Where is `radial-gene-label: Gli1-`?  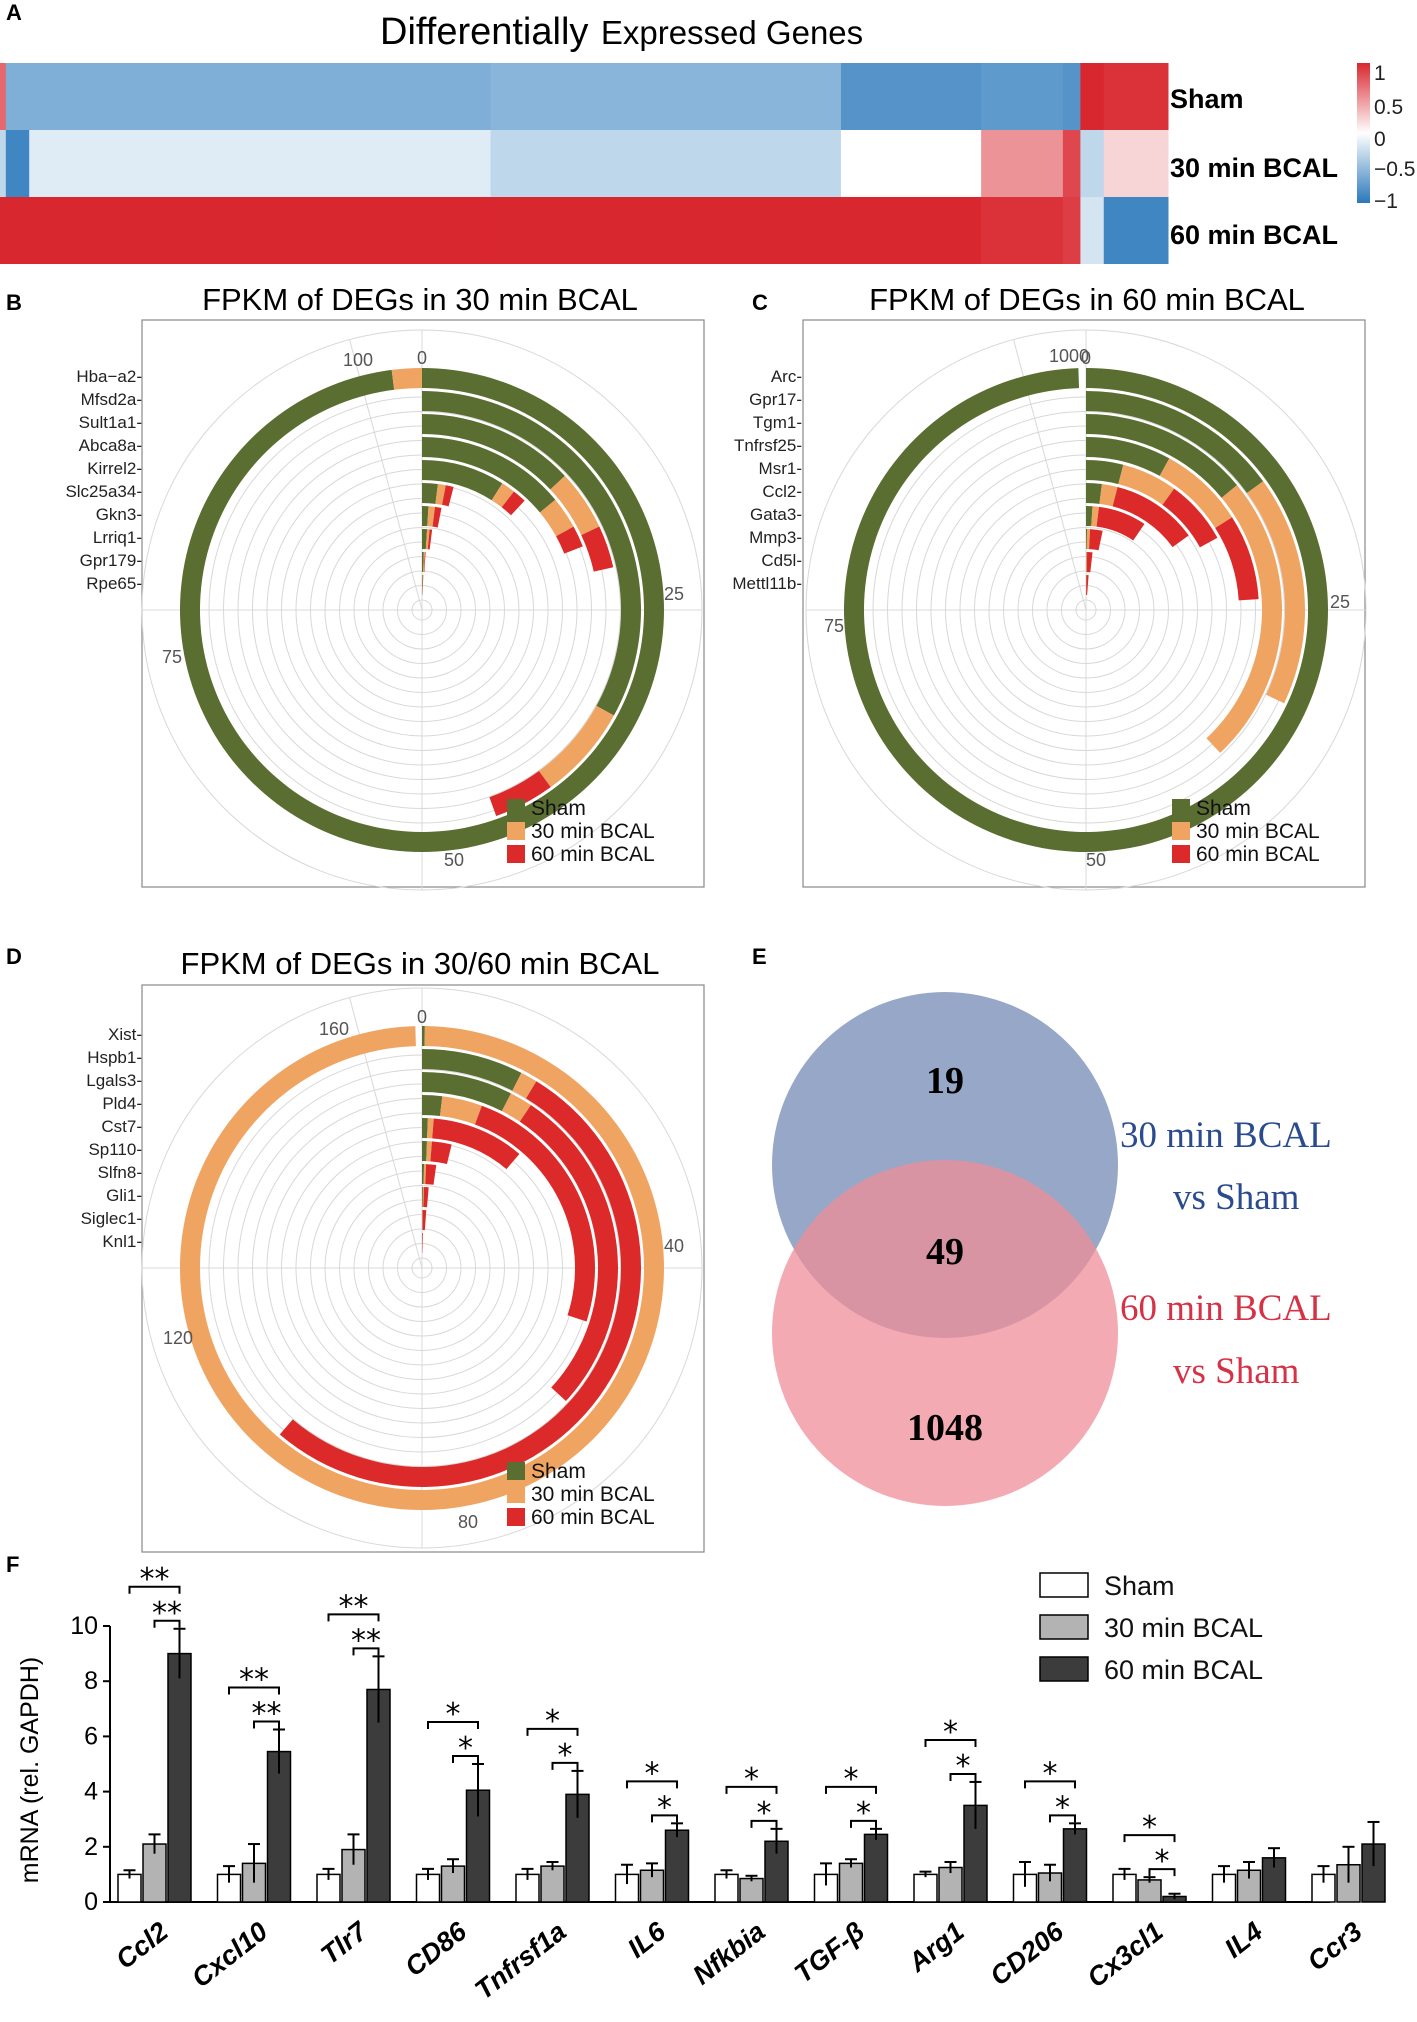 radial-gene-label: Gli1- is located at coordinates (124, 1195).